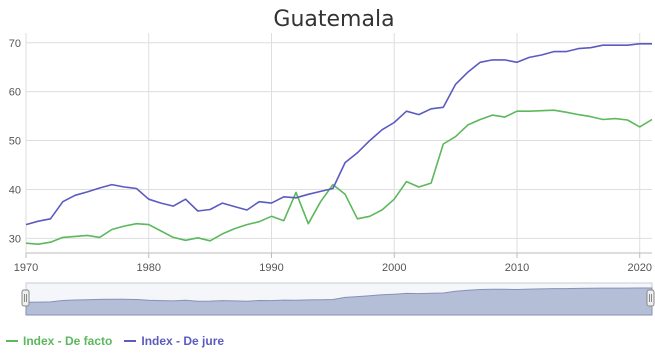  Describe the element at coordinates (26, 268) in the screenshot. I see `x-tick-label-1970: 1970` at that location.